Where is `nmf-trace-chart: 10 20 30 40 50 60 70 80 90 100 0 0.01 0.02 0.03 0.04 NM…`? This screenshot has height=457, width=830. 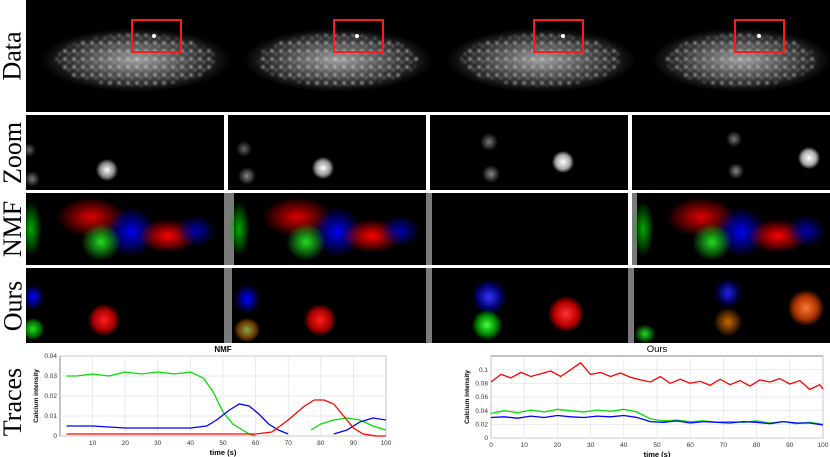
nmf-trace-chart: 10 20 30 40 50 60 70 80 90 100 0 0.01 0.02 0.03 0.04 NM… is located at coordinates (212, 401).